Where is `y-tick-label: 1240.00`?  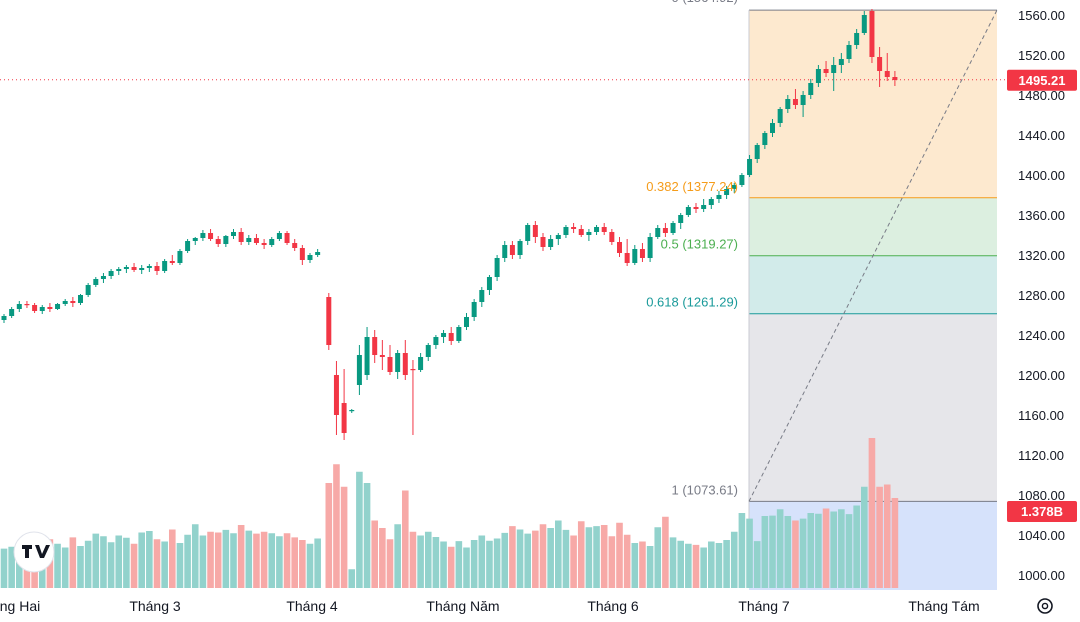 y-tick-label: 1240.00 is located at coordinates (1041, 335).